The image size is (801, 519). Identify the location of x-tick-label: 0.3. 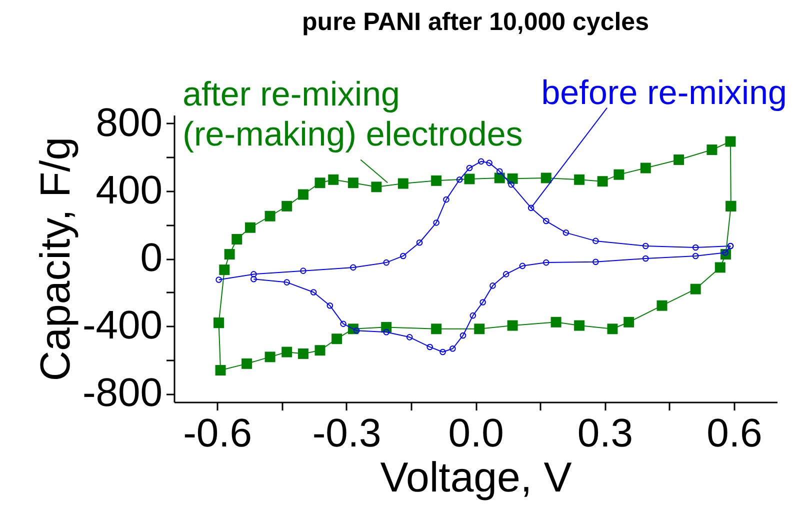
(605, 434).